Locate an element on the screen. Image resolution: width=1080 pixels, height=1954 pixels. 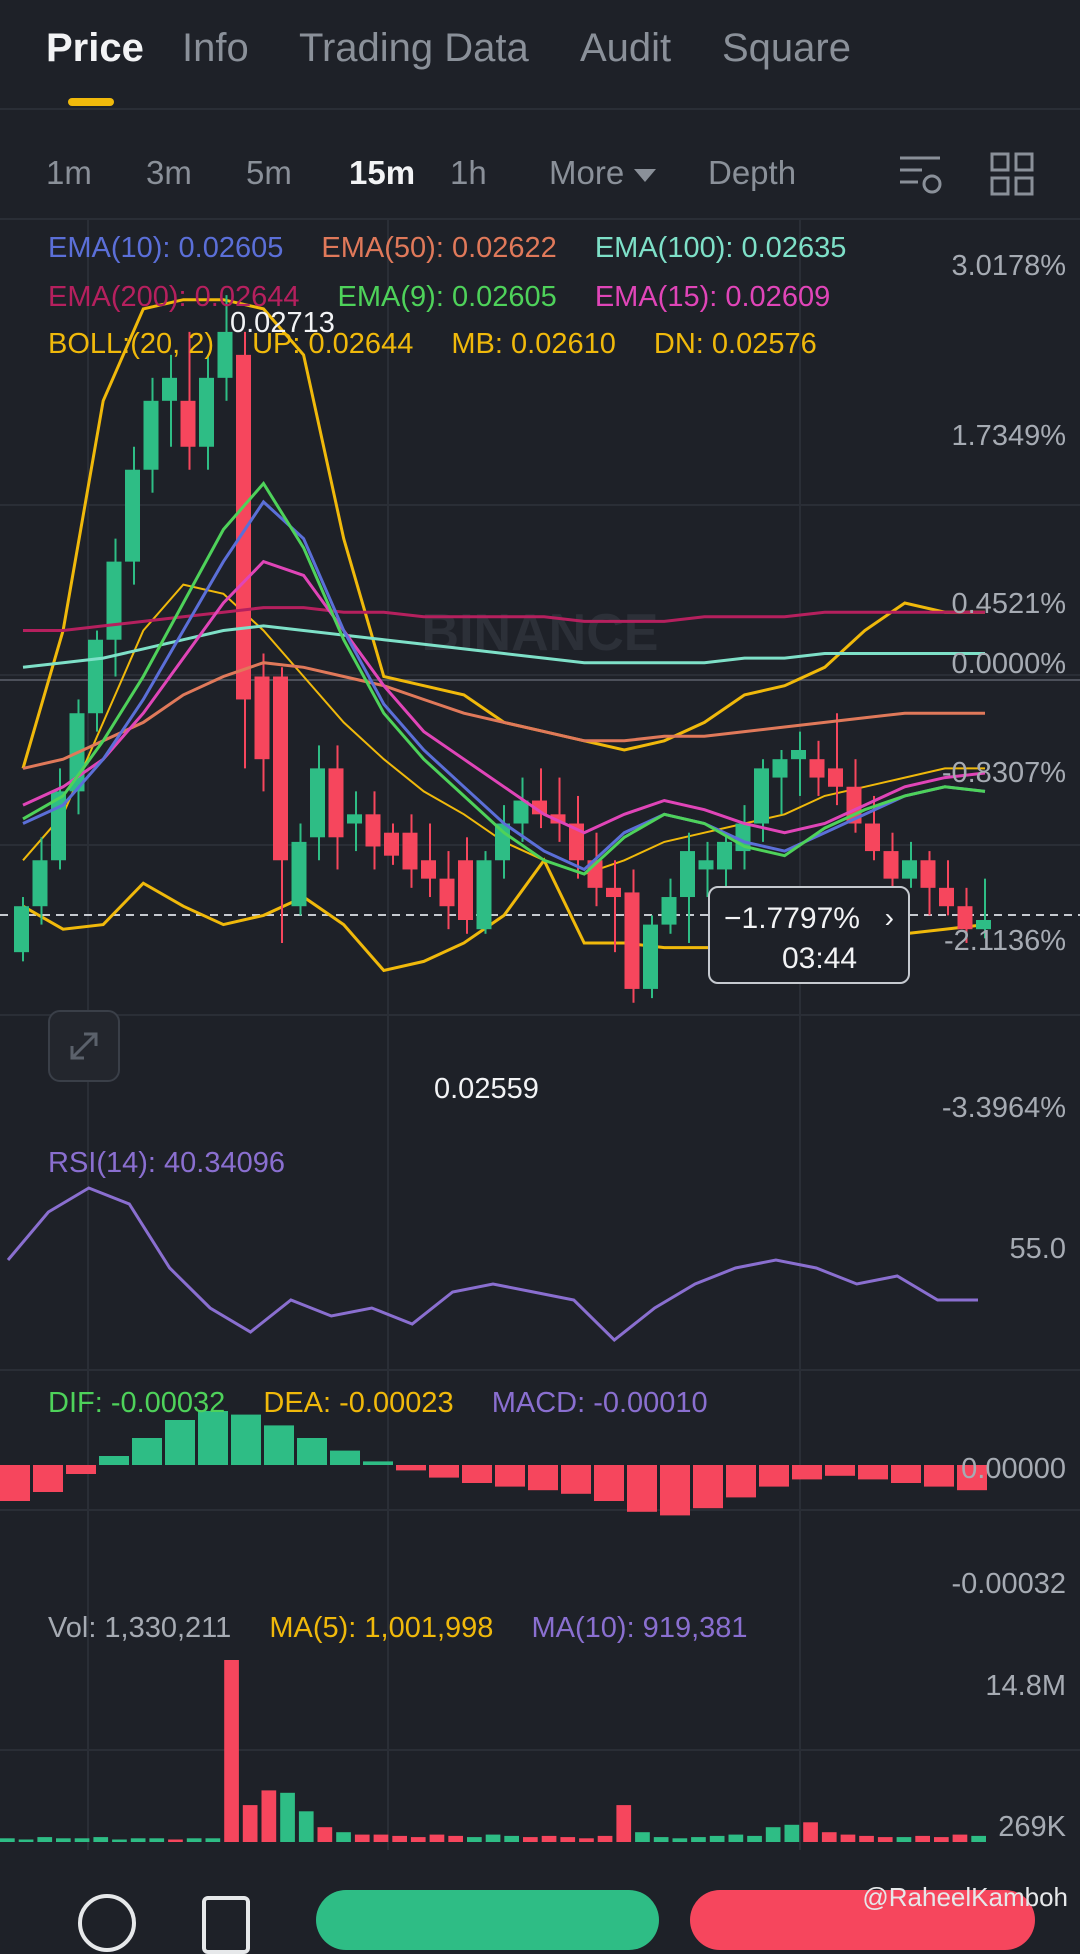
tab-depth: Depth is located at coordinates (752, 172).